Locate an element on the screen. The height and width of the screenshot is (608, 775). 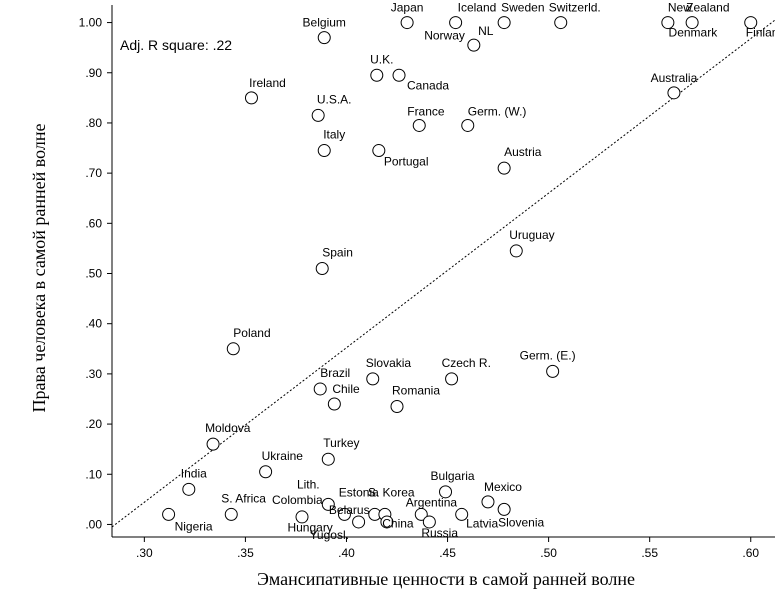
point-label: Nigeria is located at coordinates (194, 526).